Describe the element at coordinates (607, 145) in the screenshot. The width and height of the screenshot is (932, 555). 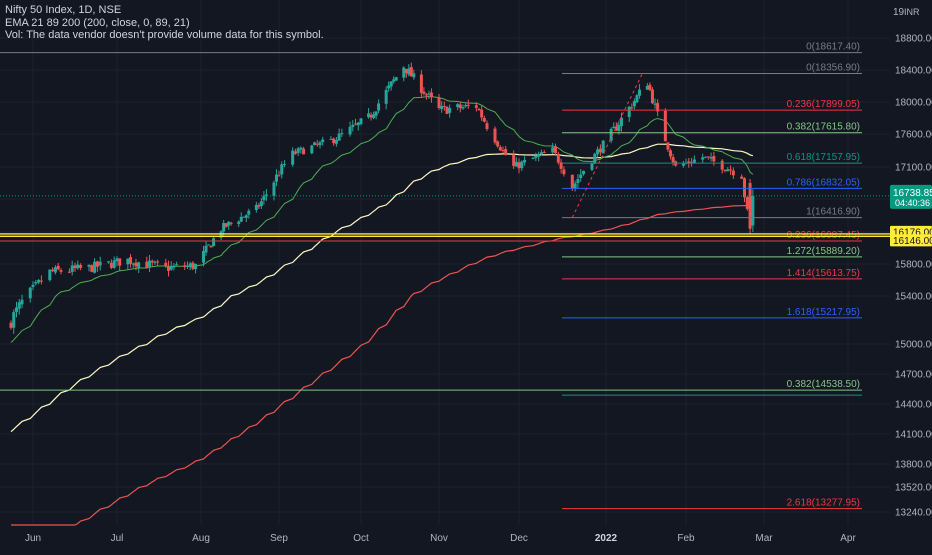
I see `fib-trendline` at that location.